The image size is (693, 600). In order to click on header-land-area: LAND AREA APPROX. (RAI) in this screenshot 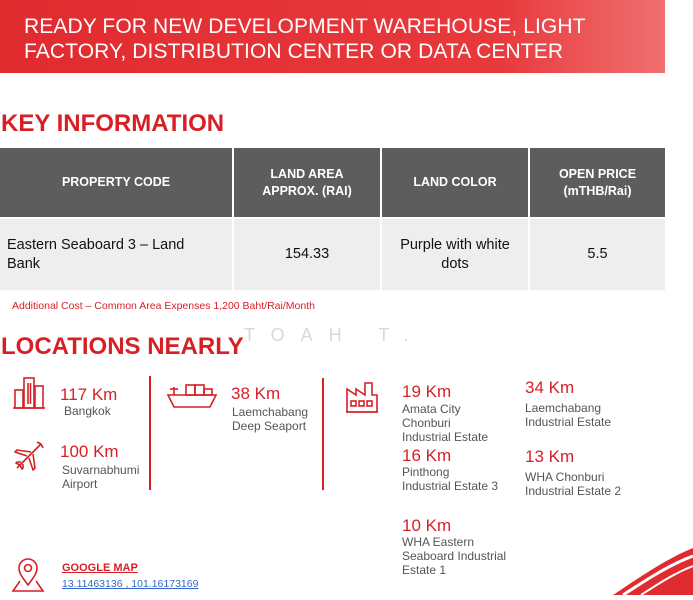, I will do `click(307, 183)`.